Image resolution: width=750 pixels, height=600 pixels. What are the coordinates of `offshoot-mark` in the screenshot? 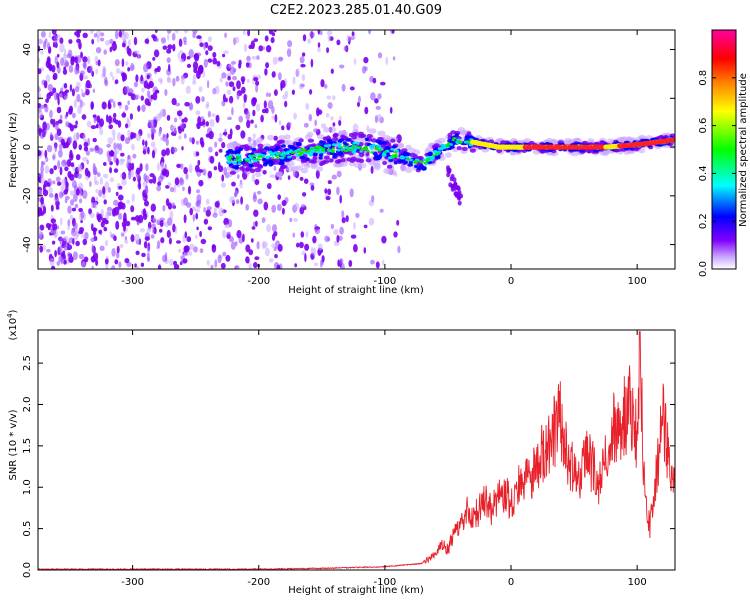 It's located at (461, 196).